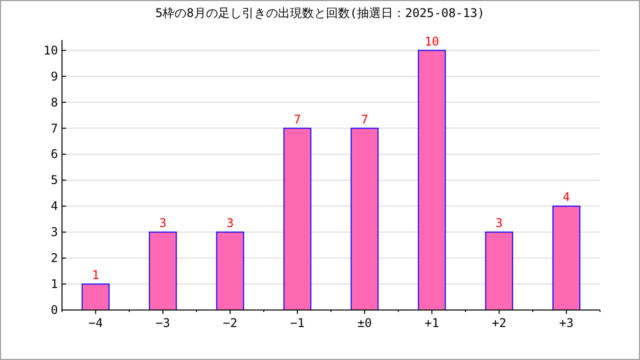 The width and height of the screenshot is (640, 360). What do you see at coordinates (54, 102) in the screenshot?
I see `y-tick-label: 8` at bounding box center [54, 102].